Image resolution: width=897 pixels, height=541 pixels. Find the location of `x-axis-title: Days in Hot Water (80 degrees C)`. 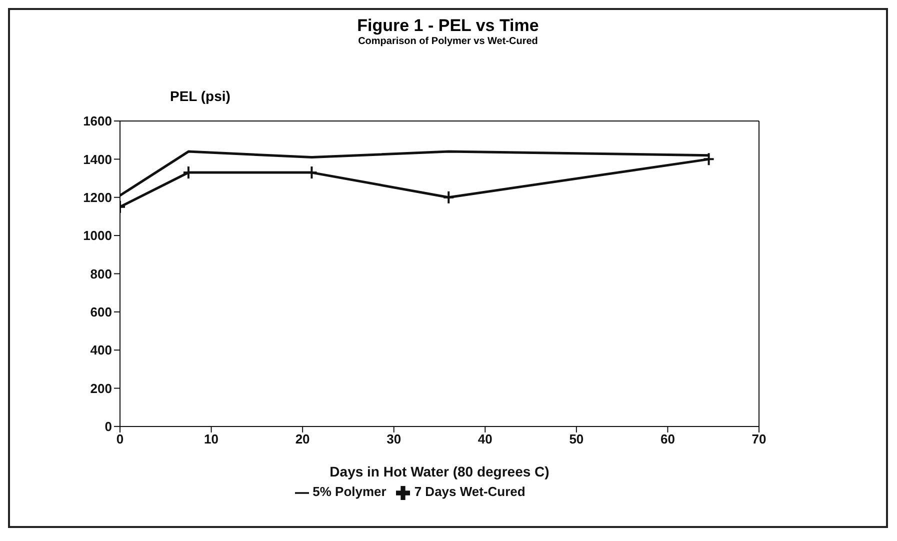

x-axis-title: Days in Hot Water (80 degrees C) is located at coordinates (440, 471).